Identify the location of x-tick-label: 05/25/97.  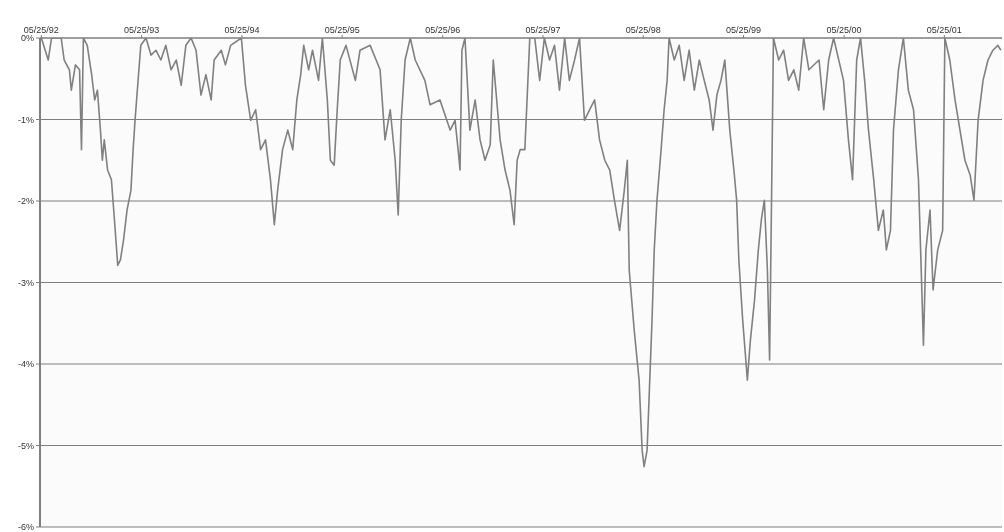
(543, 30).